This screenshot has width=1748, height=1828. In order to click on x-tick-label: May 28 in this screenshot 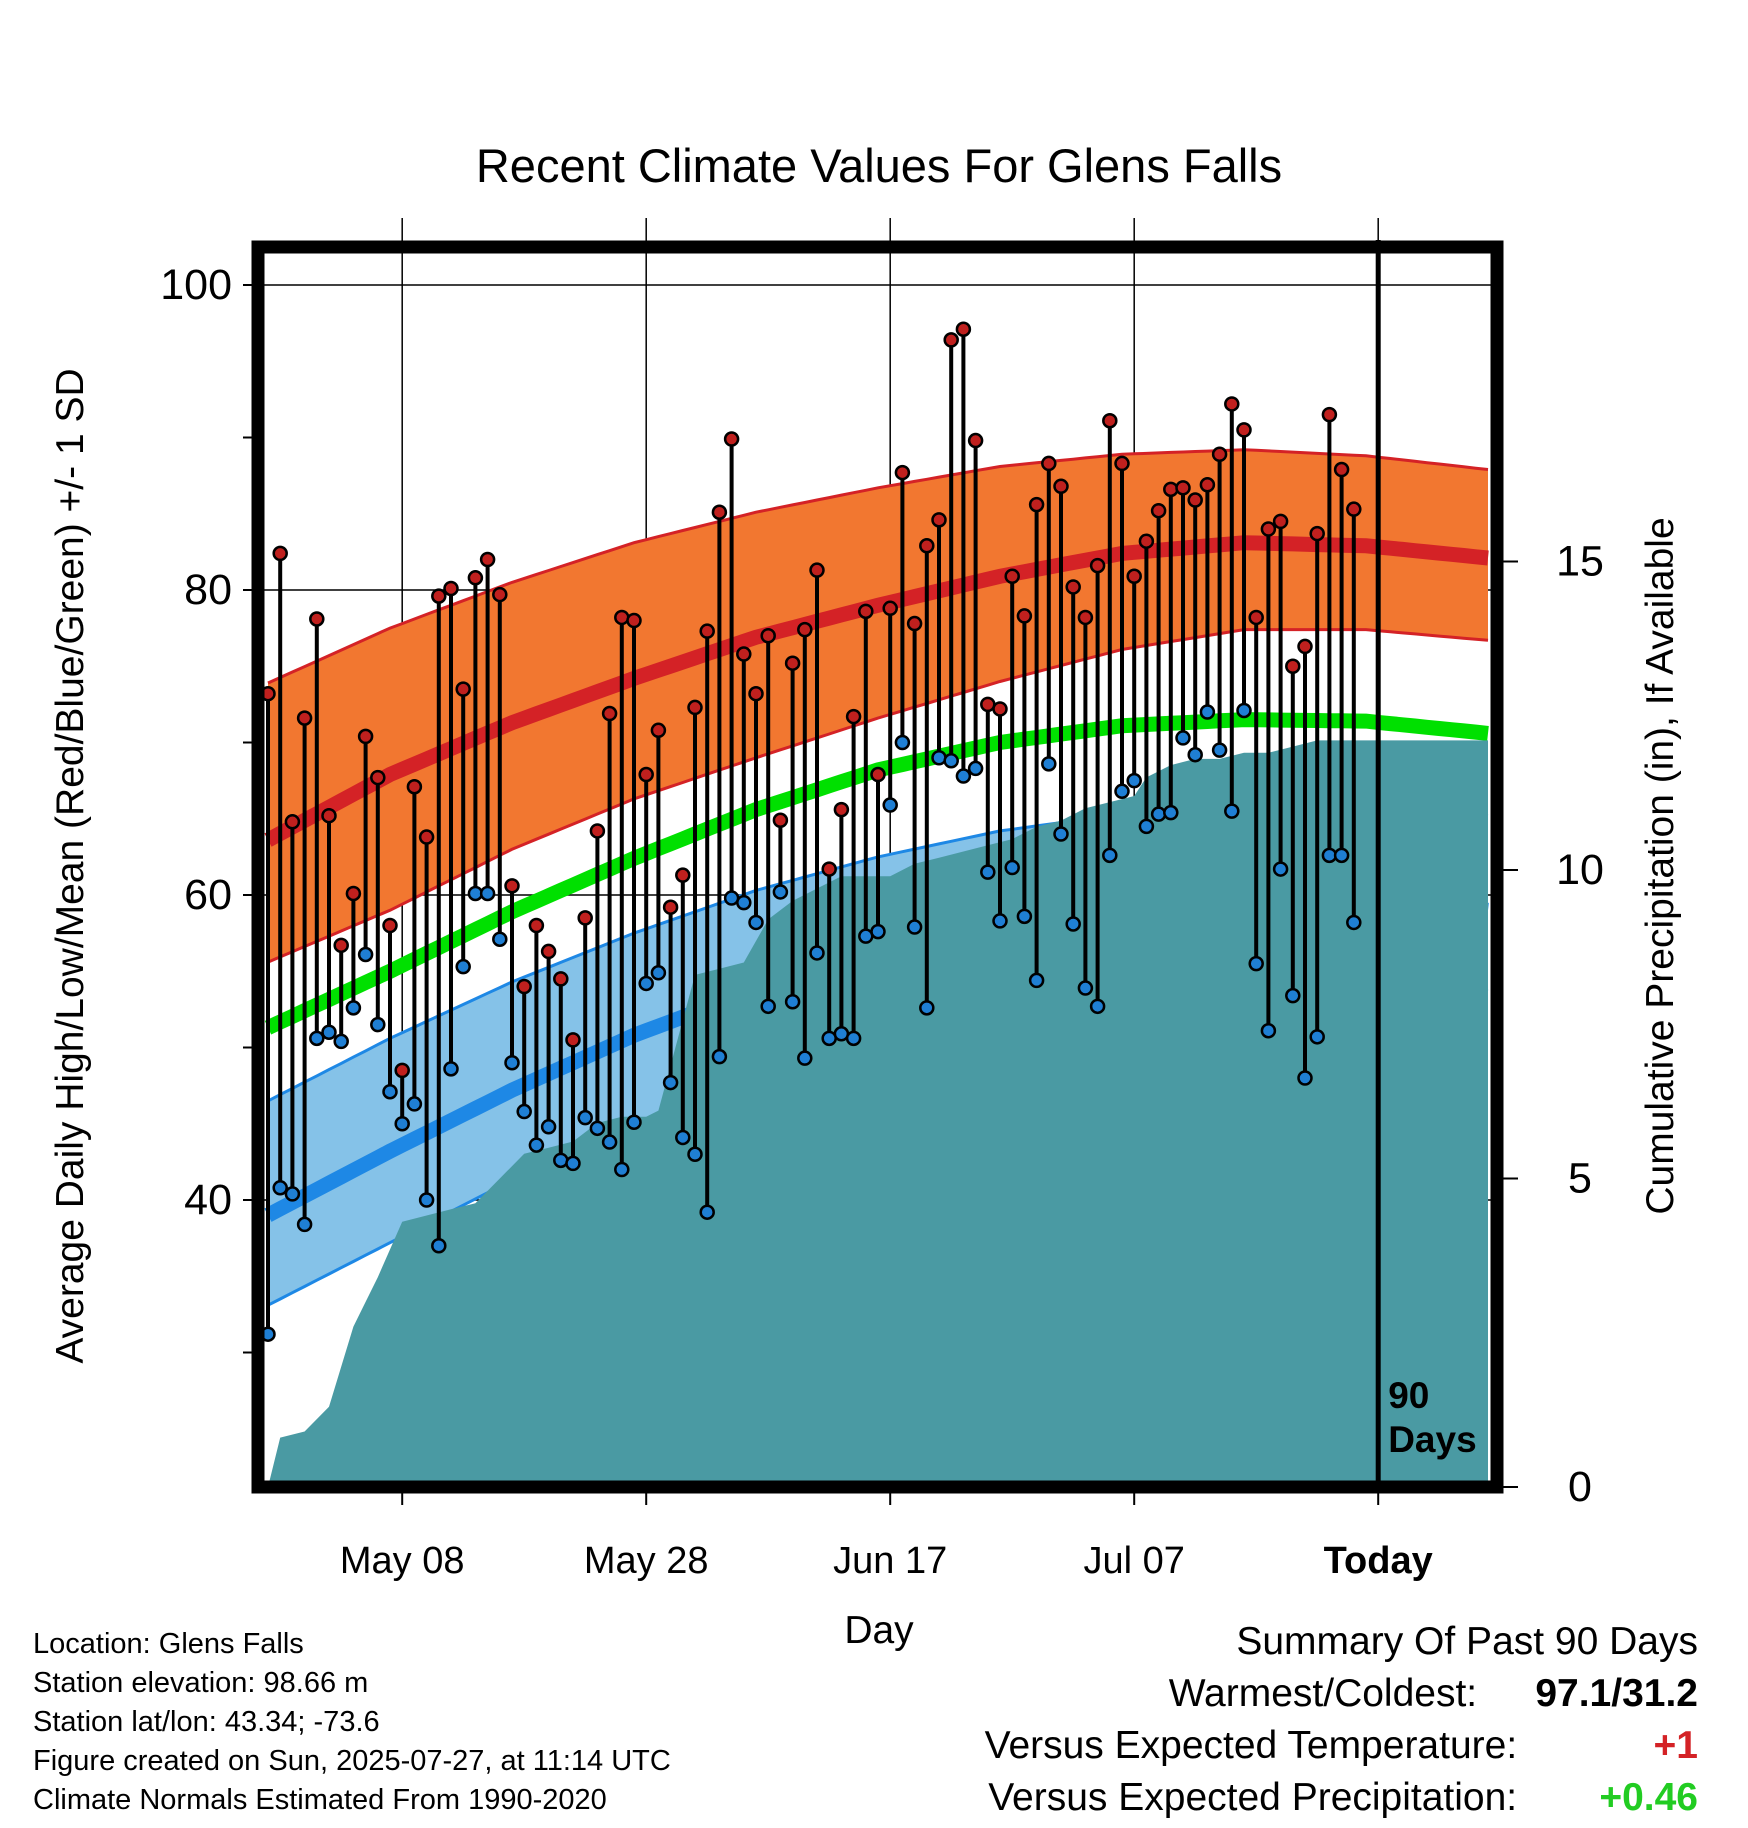, I will do `click(646, 1561)`.